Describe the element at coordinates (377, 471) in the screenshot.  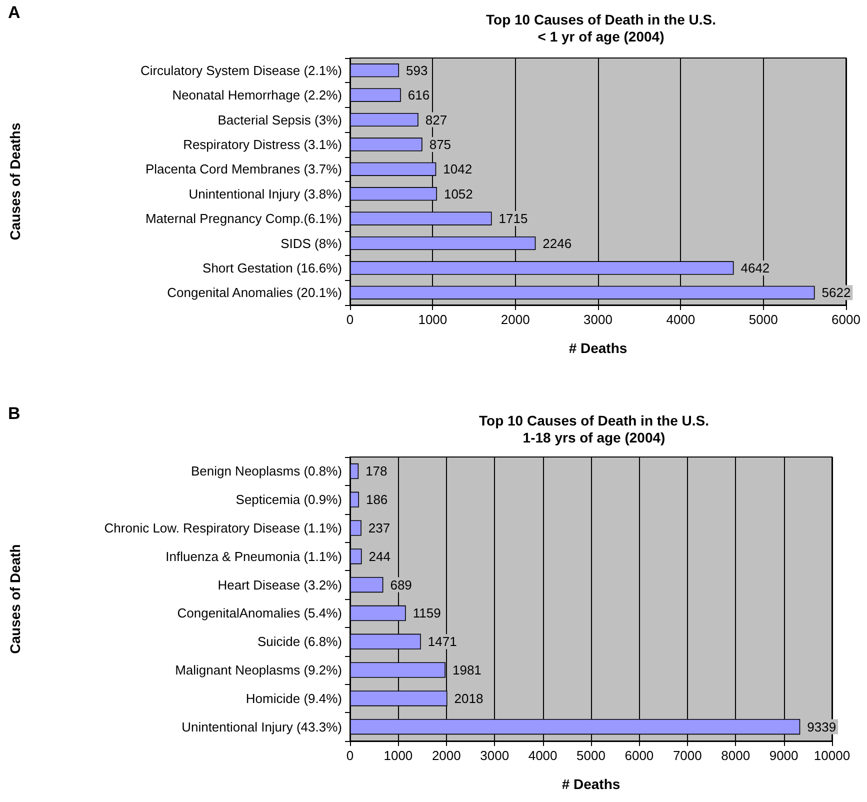
I see `data-label: 178` at that location.